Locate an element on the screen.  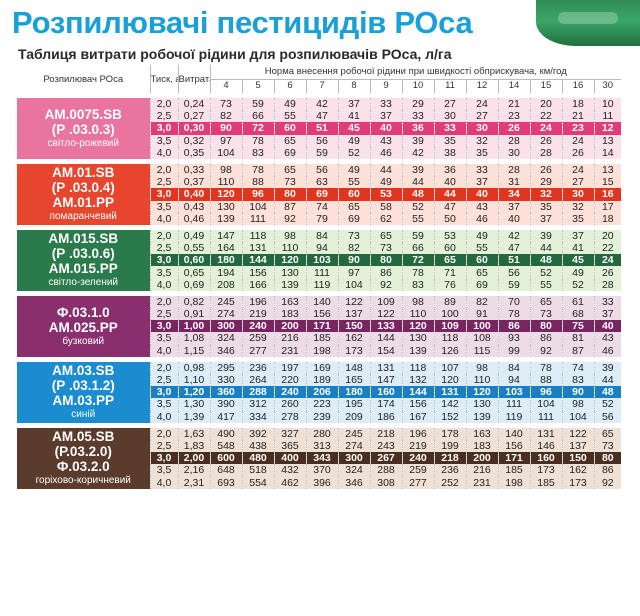
rate-cell: 171 is located at coordinates (513, 458).